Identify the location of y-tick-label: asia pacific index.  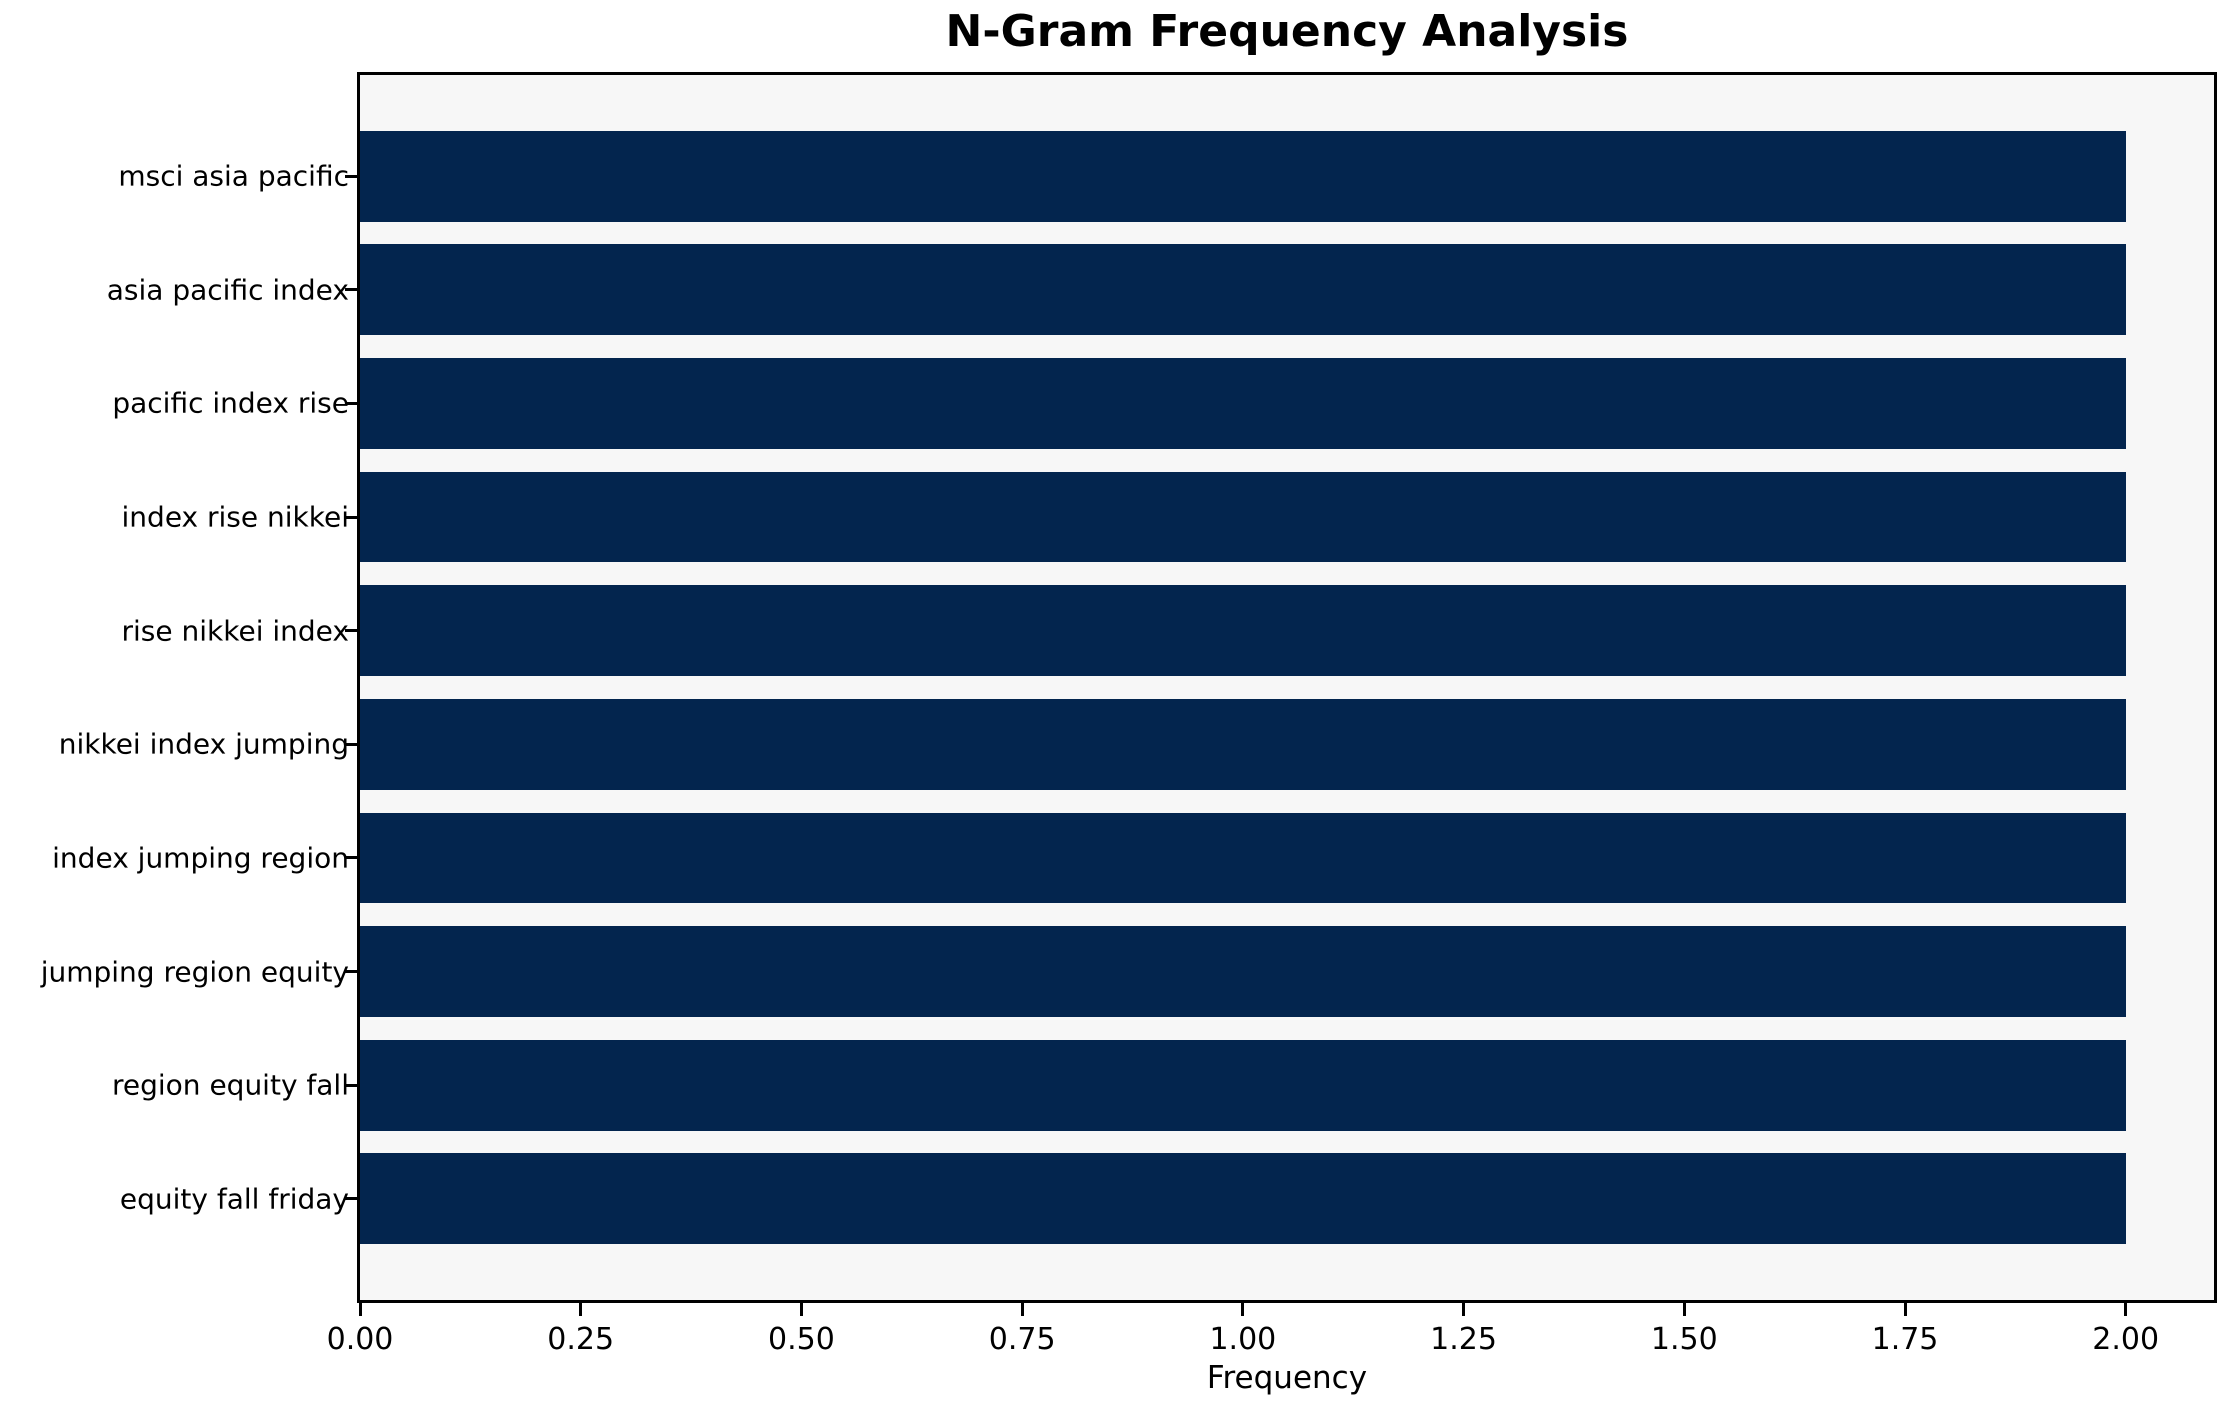
(227, 290).